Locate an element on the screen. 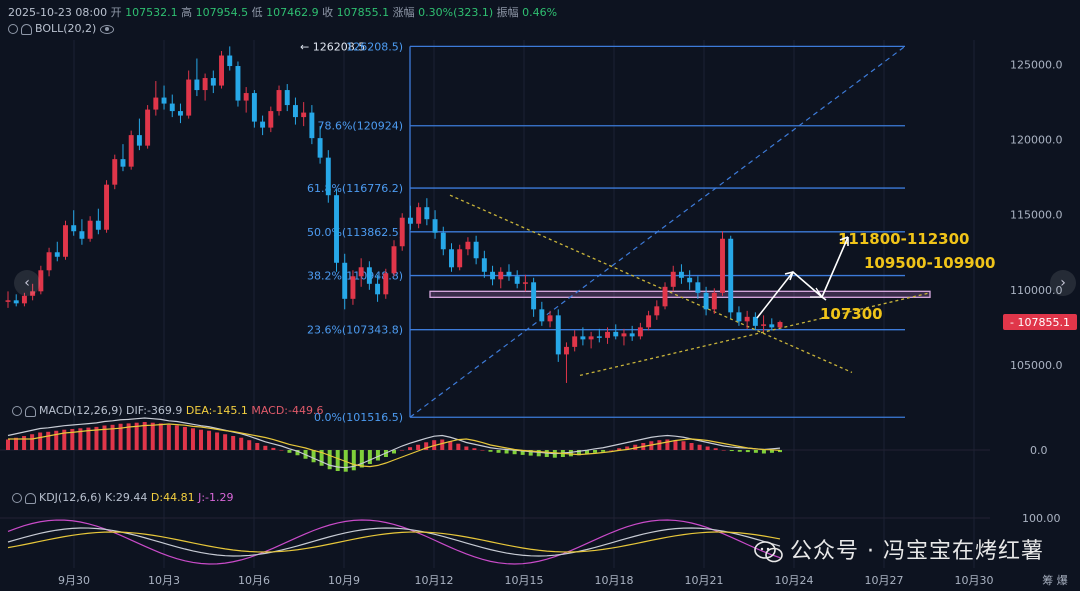 The width and height of the screenshot is (1080, 591). scroll-left-button: ‹ is located at coordinates (27, 283).